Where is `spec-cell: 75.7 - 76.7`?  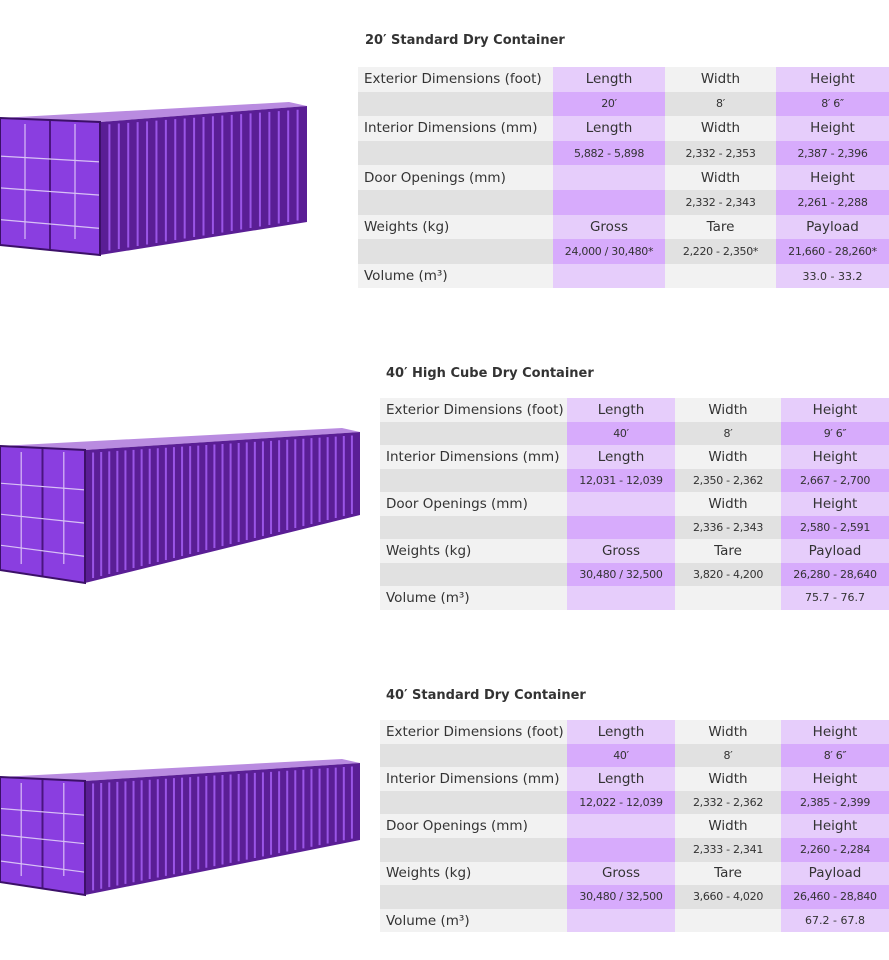
spec-cell: 75.7 - 76.7 is located at coordinates (835, 598).